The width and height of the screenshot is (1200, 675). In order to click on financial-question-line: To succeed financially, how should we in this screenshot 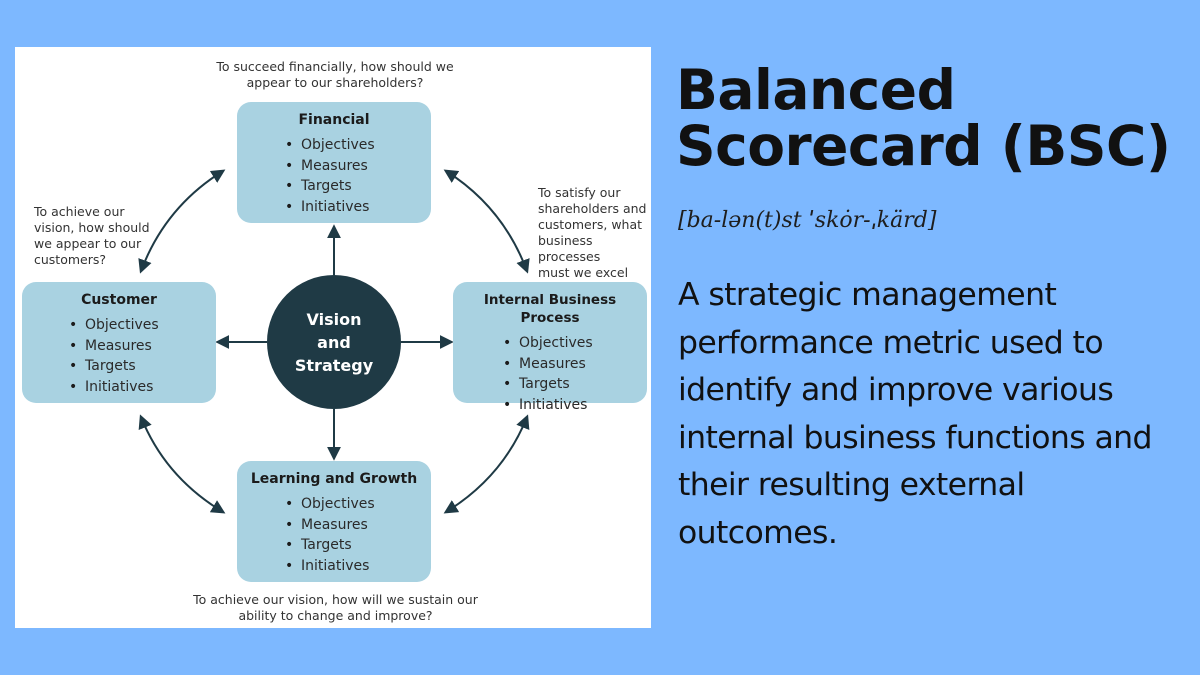, I will do `click(335, 66)`.